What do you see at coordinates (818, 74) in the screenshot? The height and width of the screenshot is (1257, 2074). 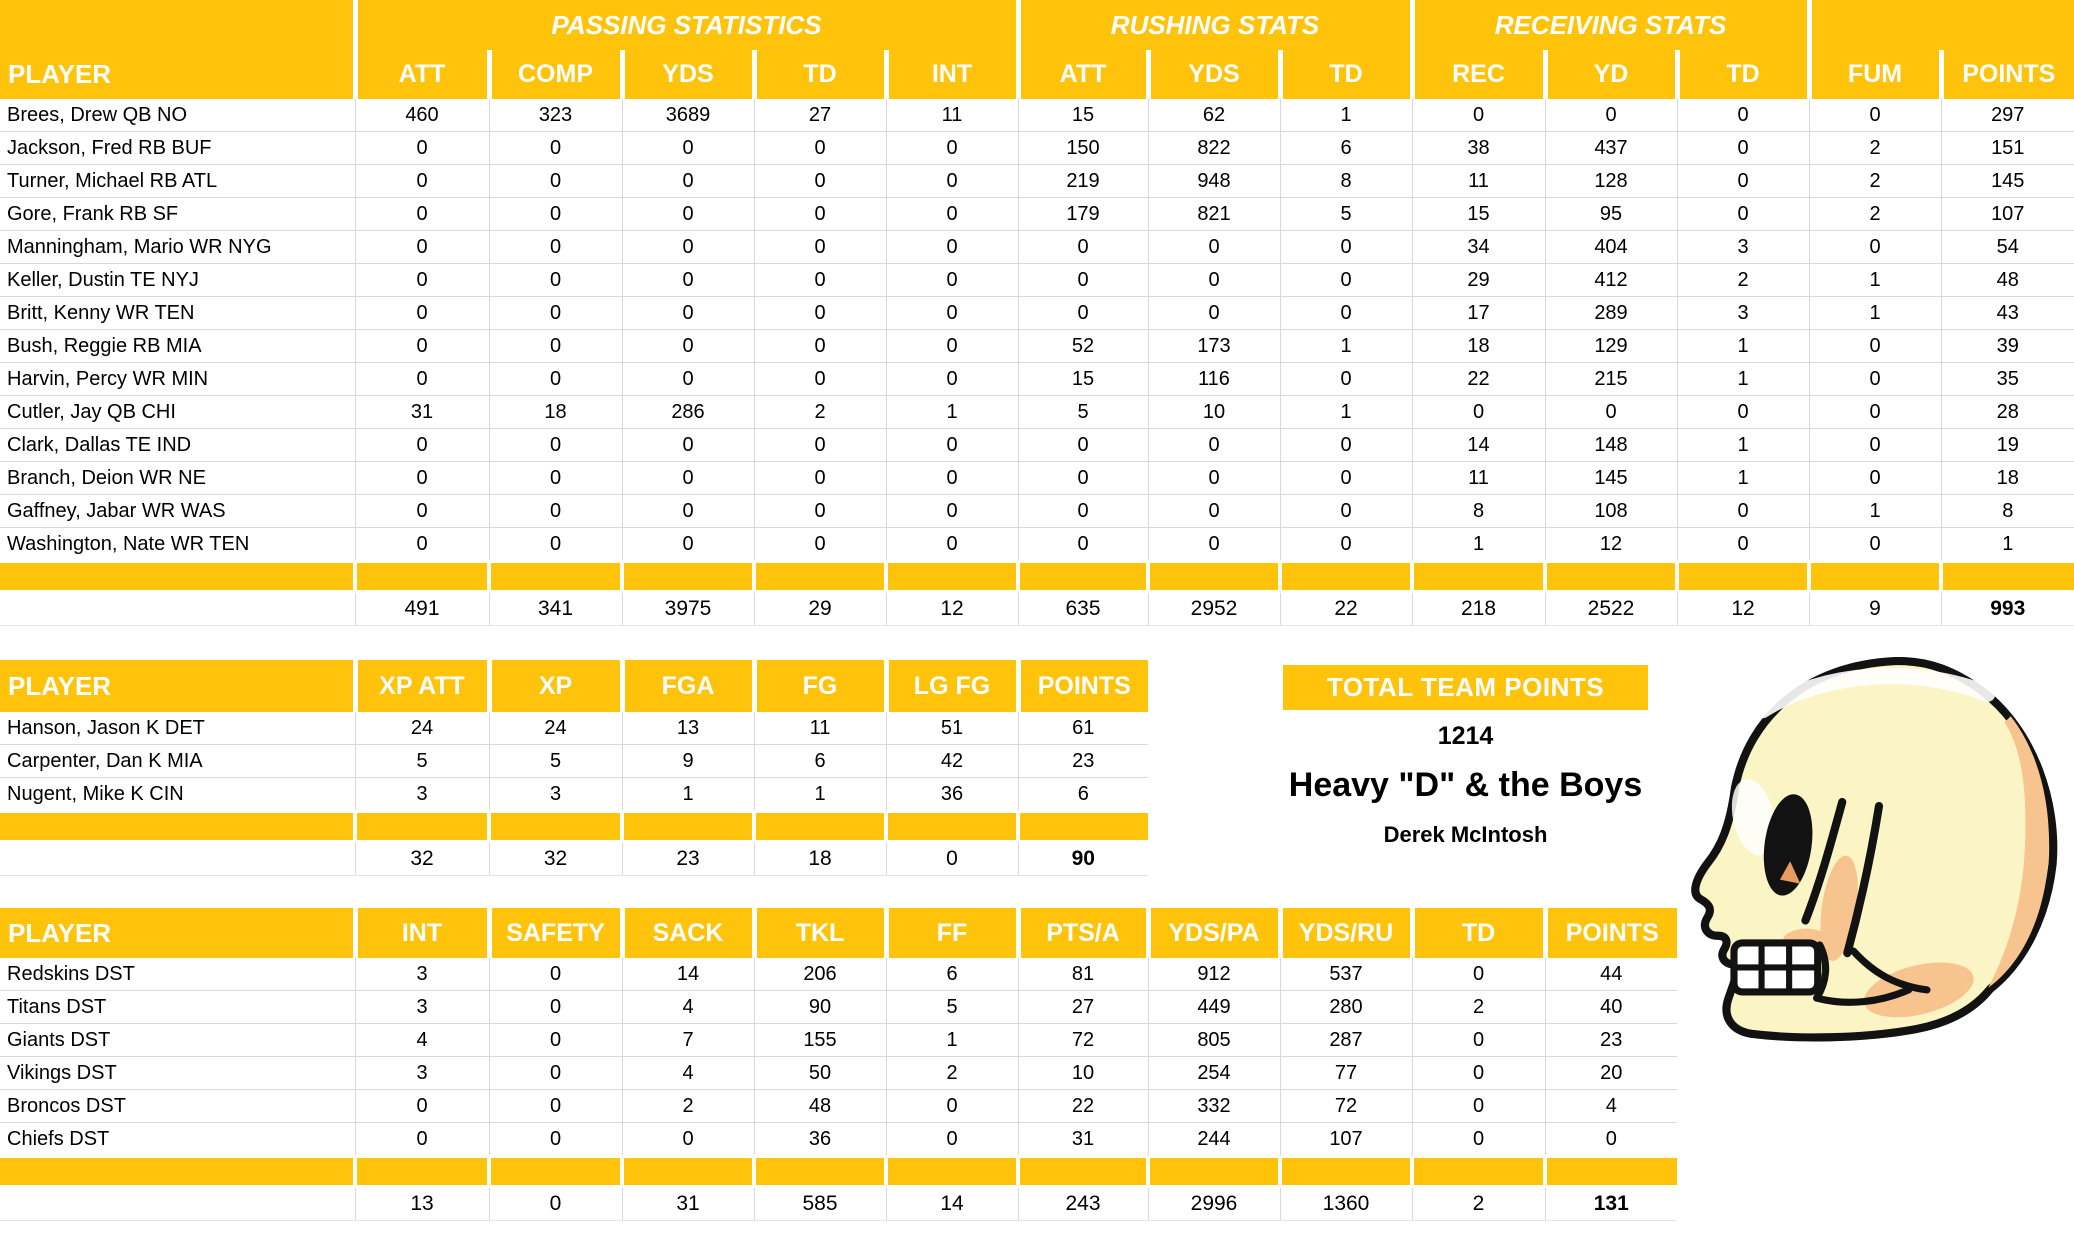 I see `column-header-pass-td: TD` at bounding box center [818, 74].